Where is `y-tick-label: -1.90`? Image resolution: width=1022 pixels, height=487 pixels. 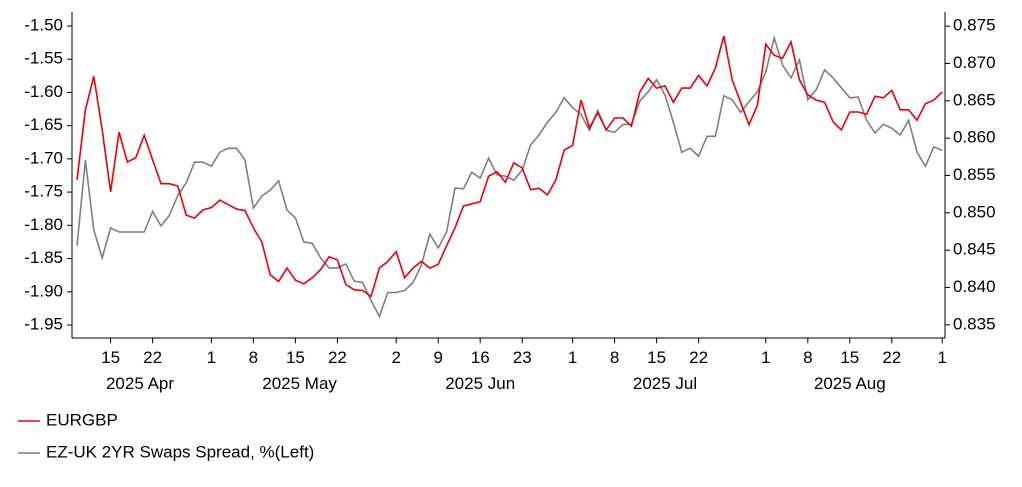
y-tick-label: -1.90 is located at coordinates (43, 290).